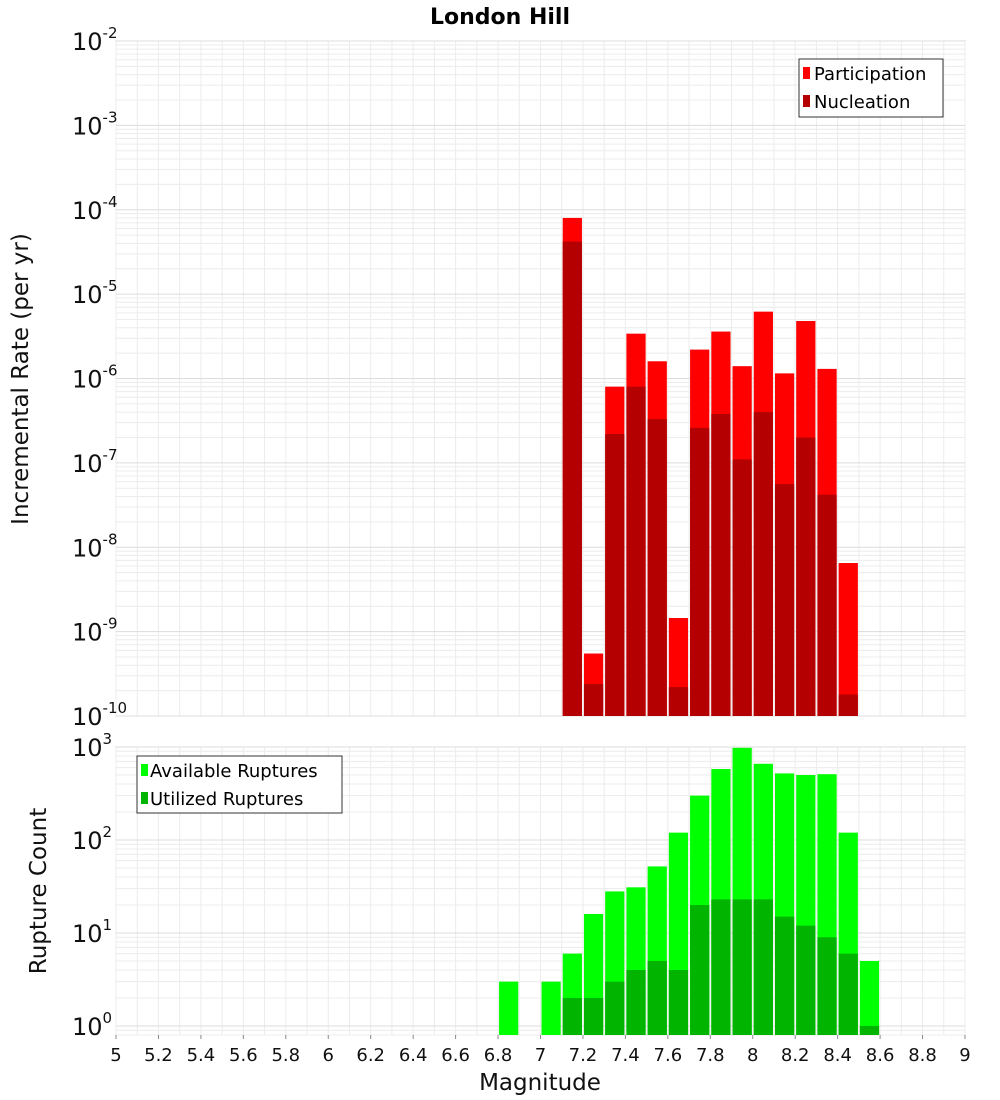 This screenshot has height=1100, width=1000. What do you see at coordinates (92, 839) in the screenshot?
I see `y-tick-label: 10²` at bounding box center [92, 839].